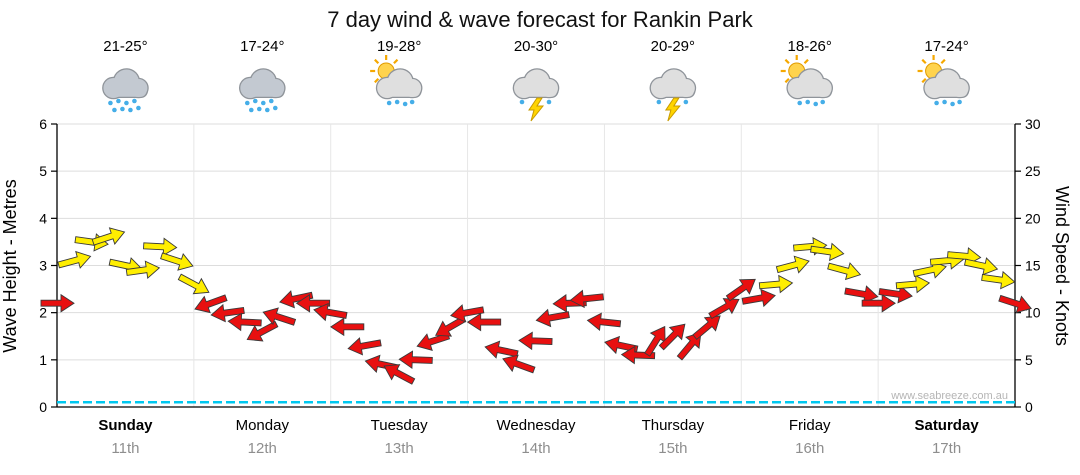  I want to click on wave-axis-label: Wave Height - Metres, so click(10, 265).